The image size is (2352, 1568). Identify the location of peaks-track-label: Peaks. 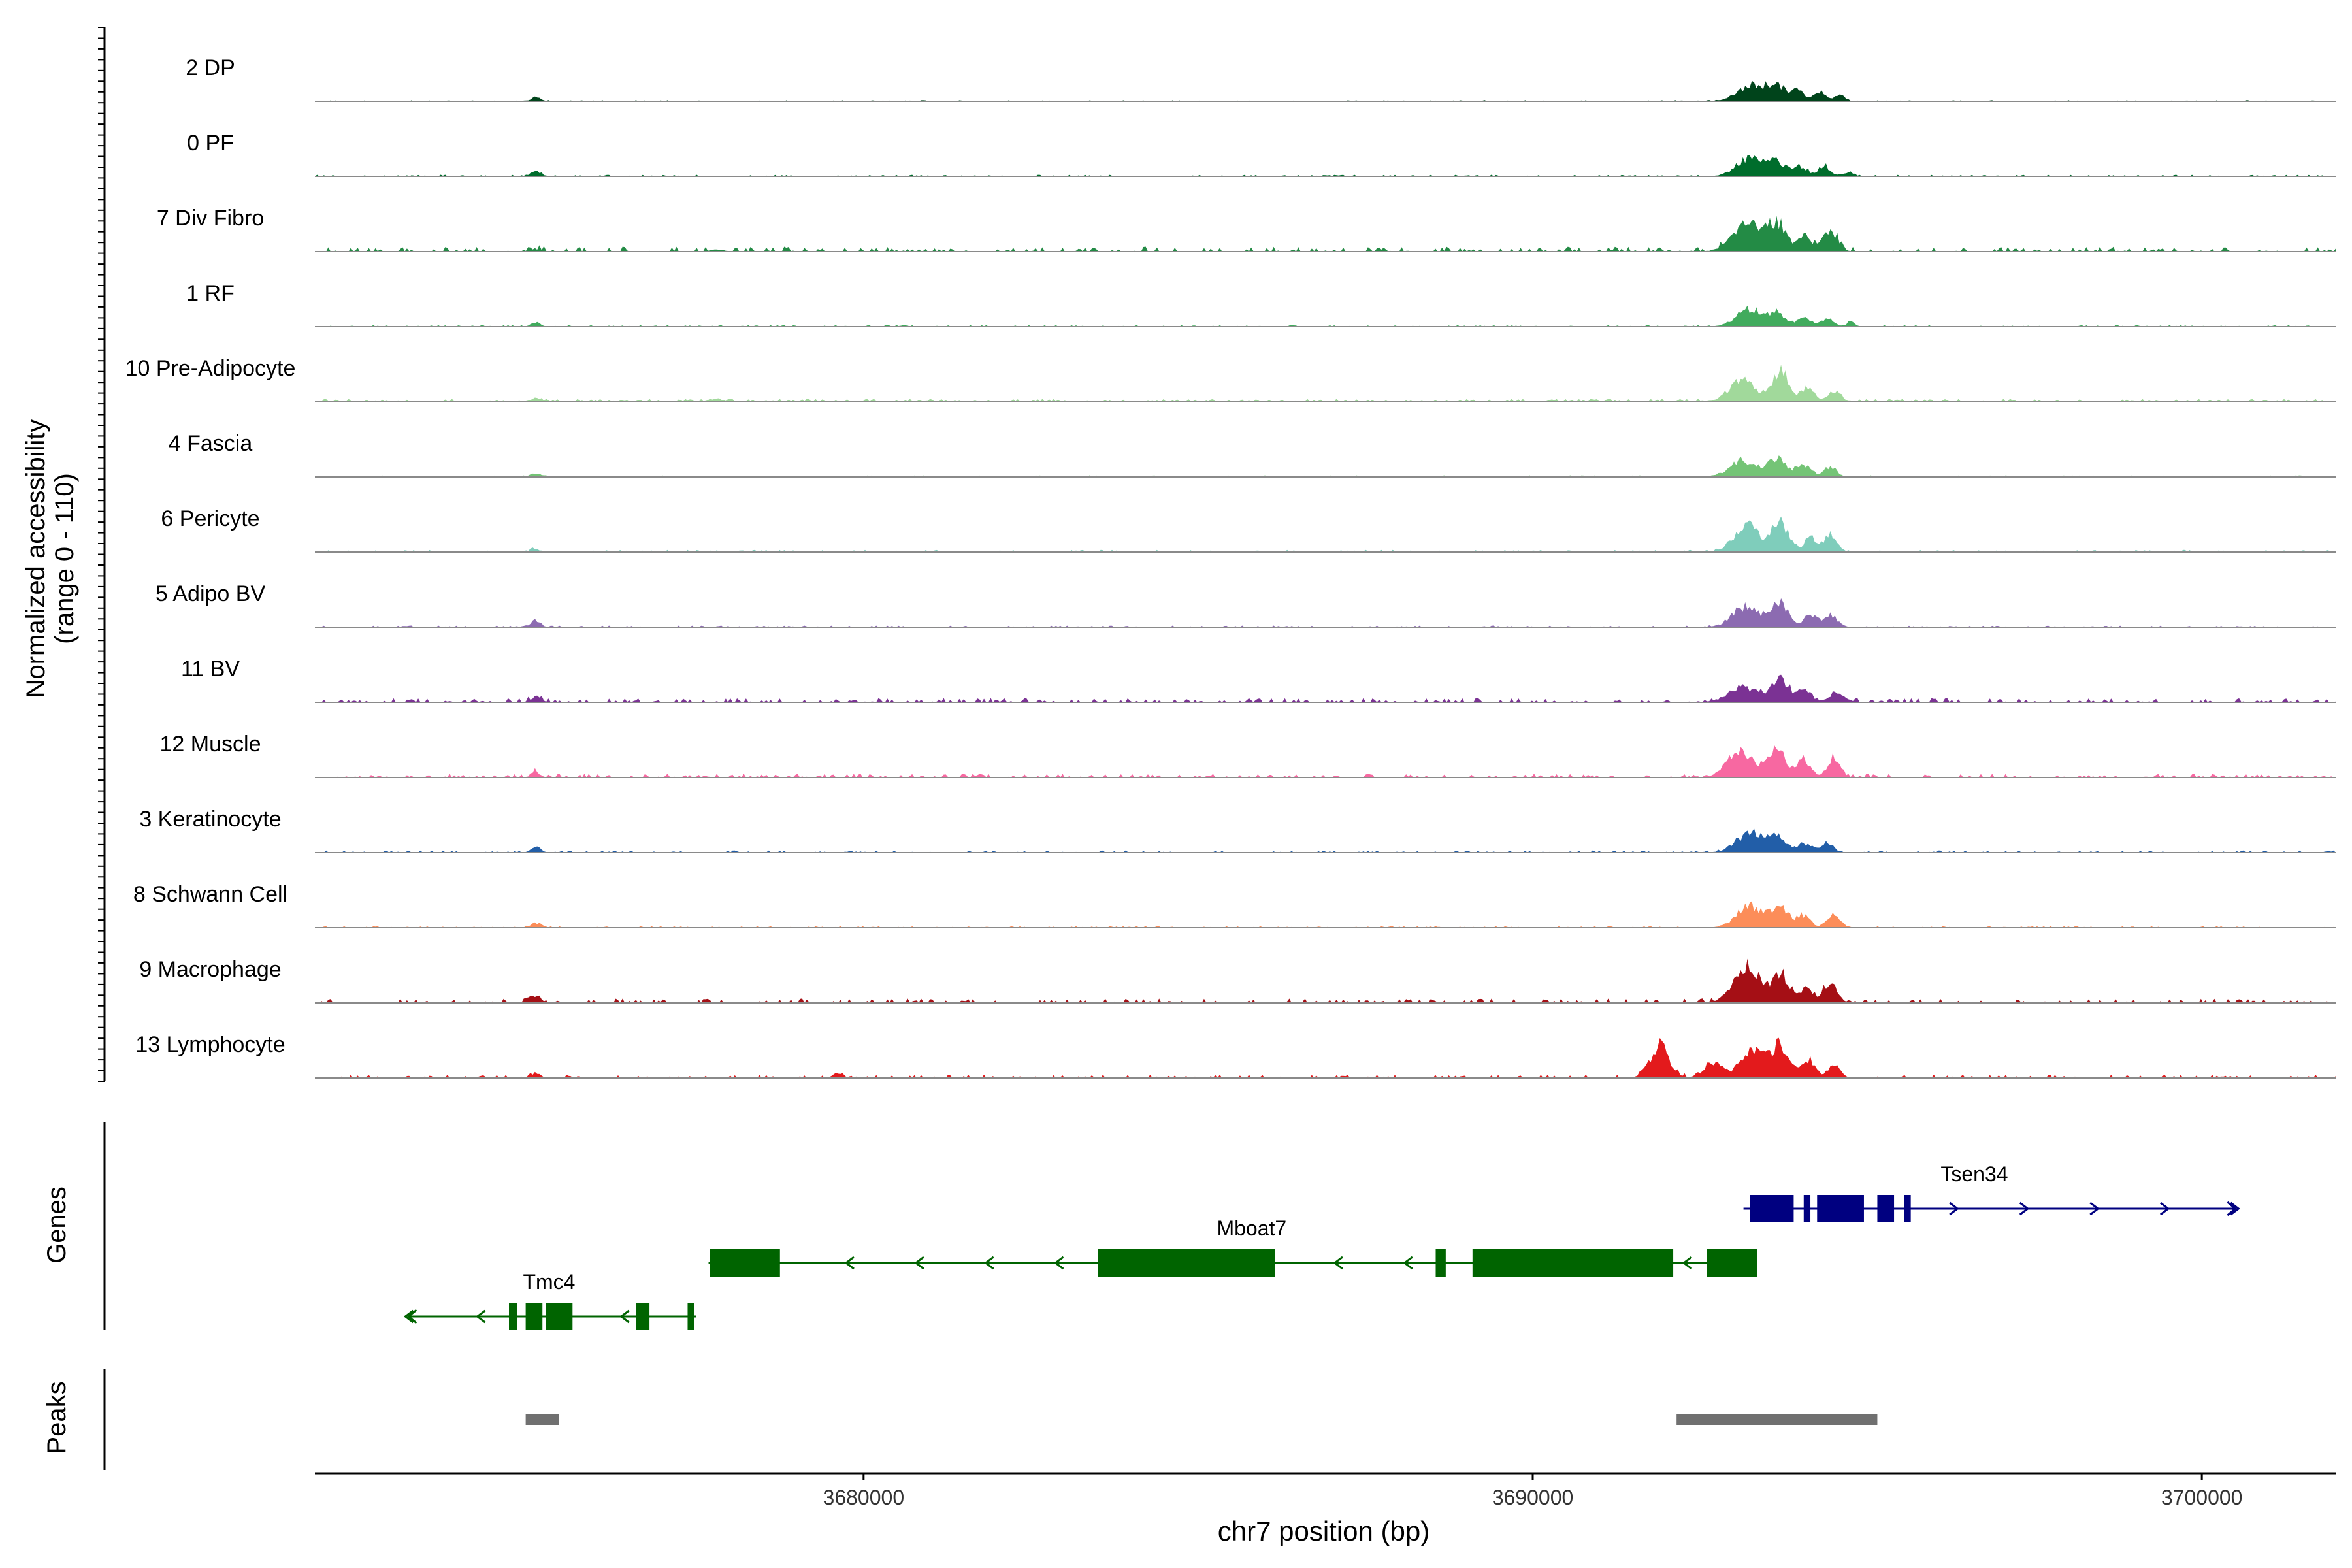
(56, 1417).